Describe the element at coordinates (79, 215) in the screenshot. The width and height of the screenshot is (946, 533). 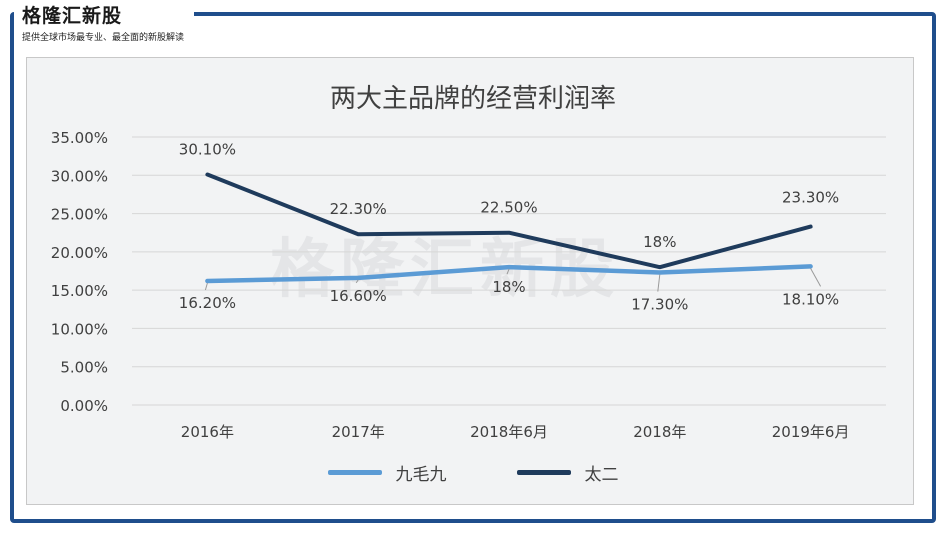
I see `y-tick-label: 25.00%` at that location.